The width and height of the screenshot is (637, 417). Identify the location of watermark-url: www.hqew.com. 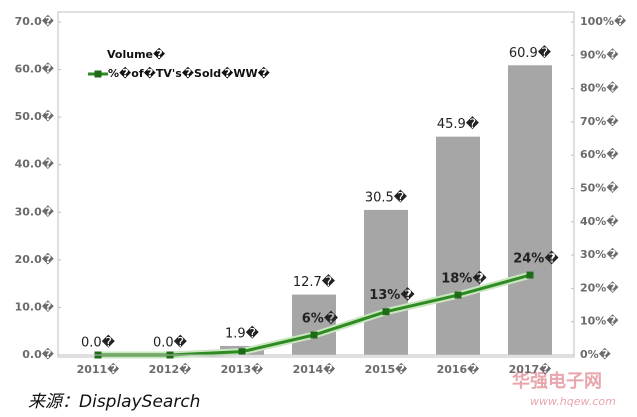
(573, 401).